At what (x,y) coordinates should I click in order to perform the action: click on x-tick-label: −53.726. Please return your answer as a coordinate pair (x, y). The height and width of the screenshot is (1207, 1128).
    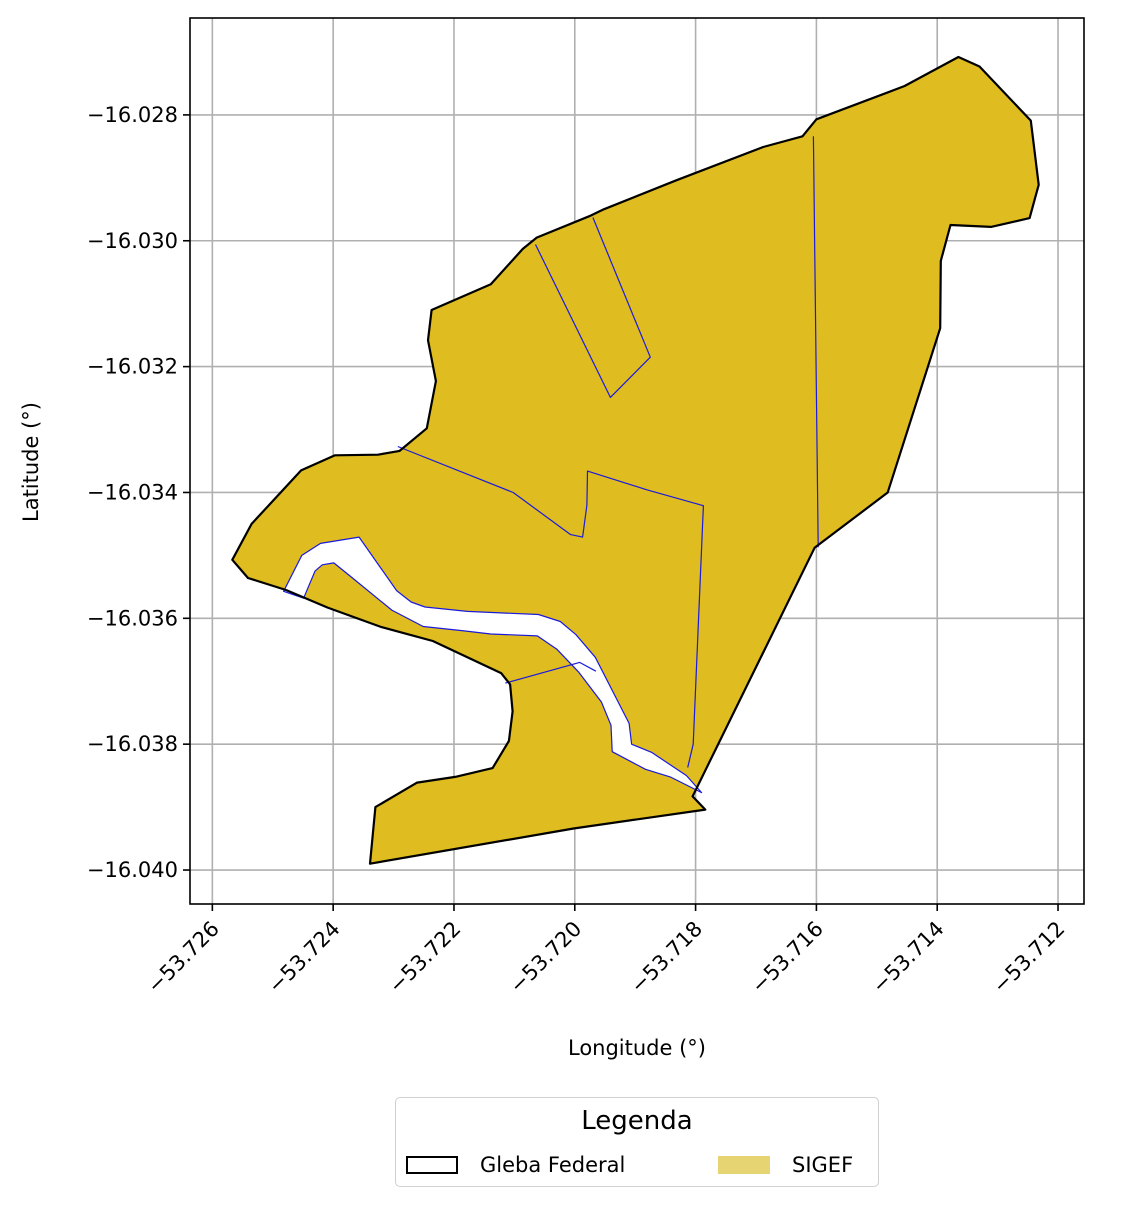
    Looking at the image, I should click on (183, 957).